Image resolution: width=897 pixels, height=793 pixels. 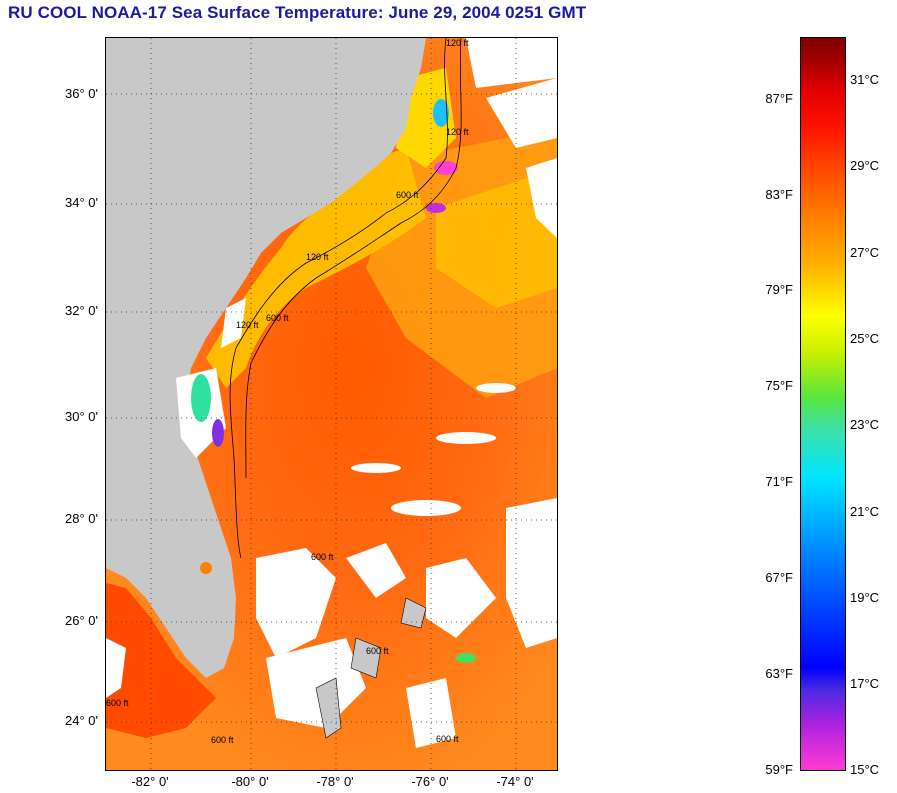 I want to click on longitude-label: -76° 0', so click(x=430, y=781).